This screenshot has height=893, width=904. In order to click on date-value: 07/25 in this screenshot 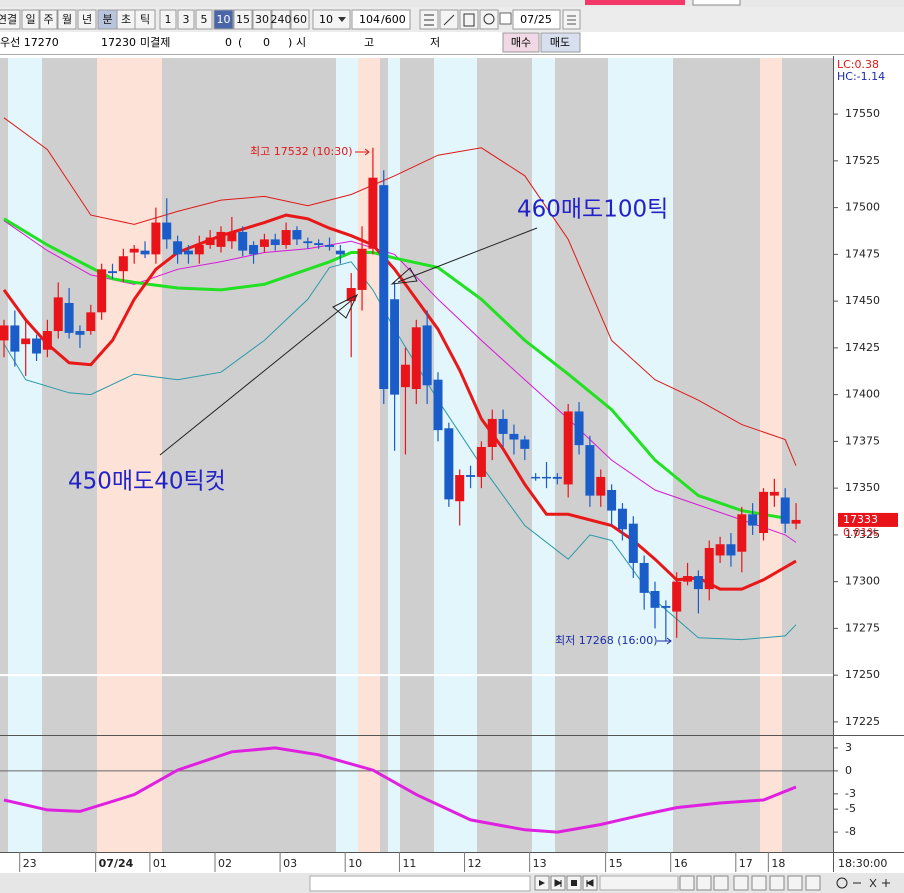, I will do `click(536, 19)`.